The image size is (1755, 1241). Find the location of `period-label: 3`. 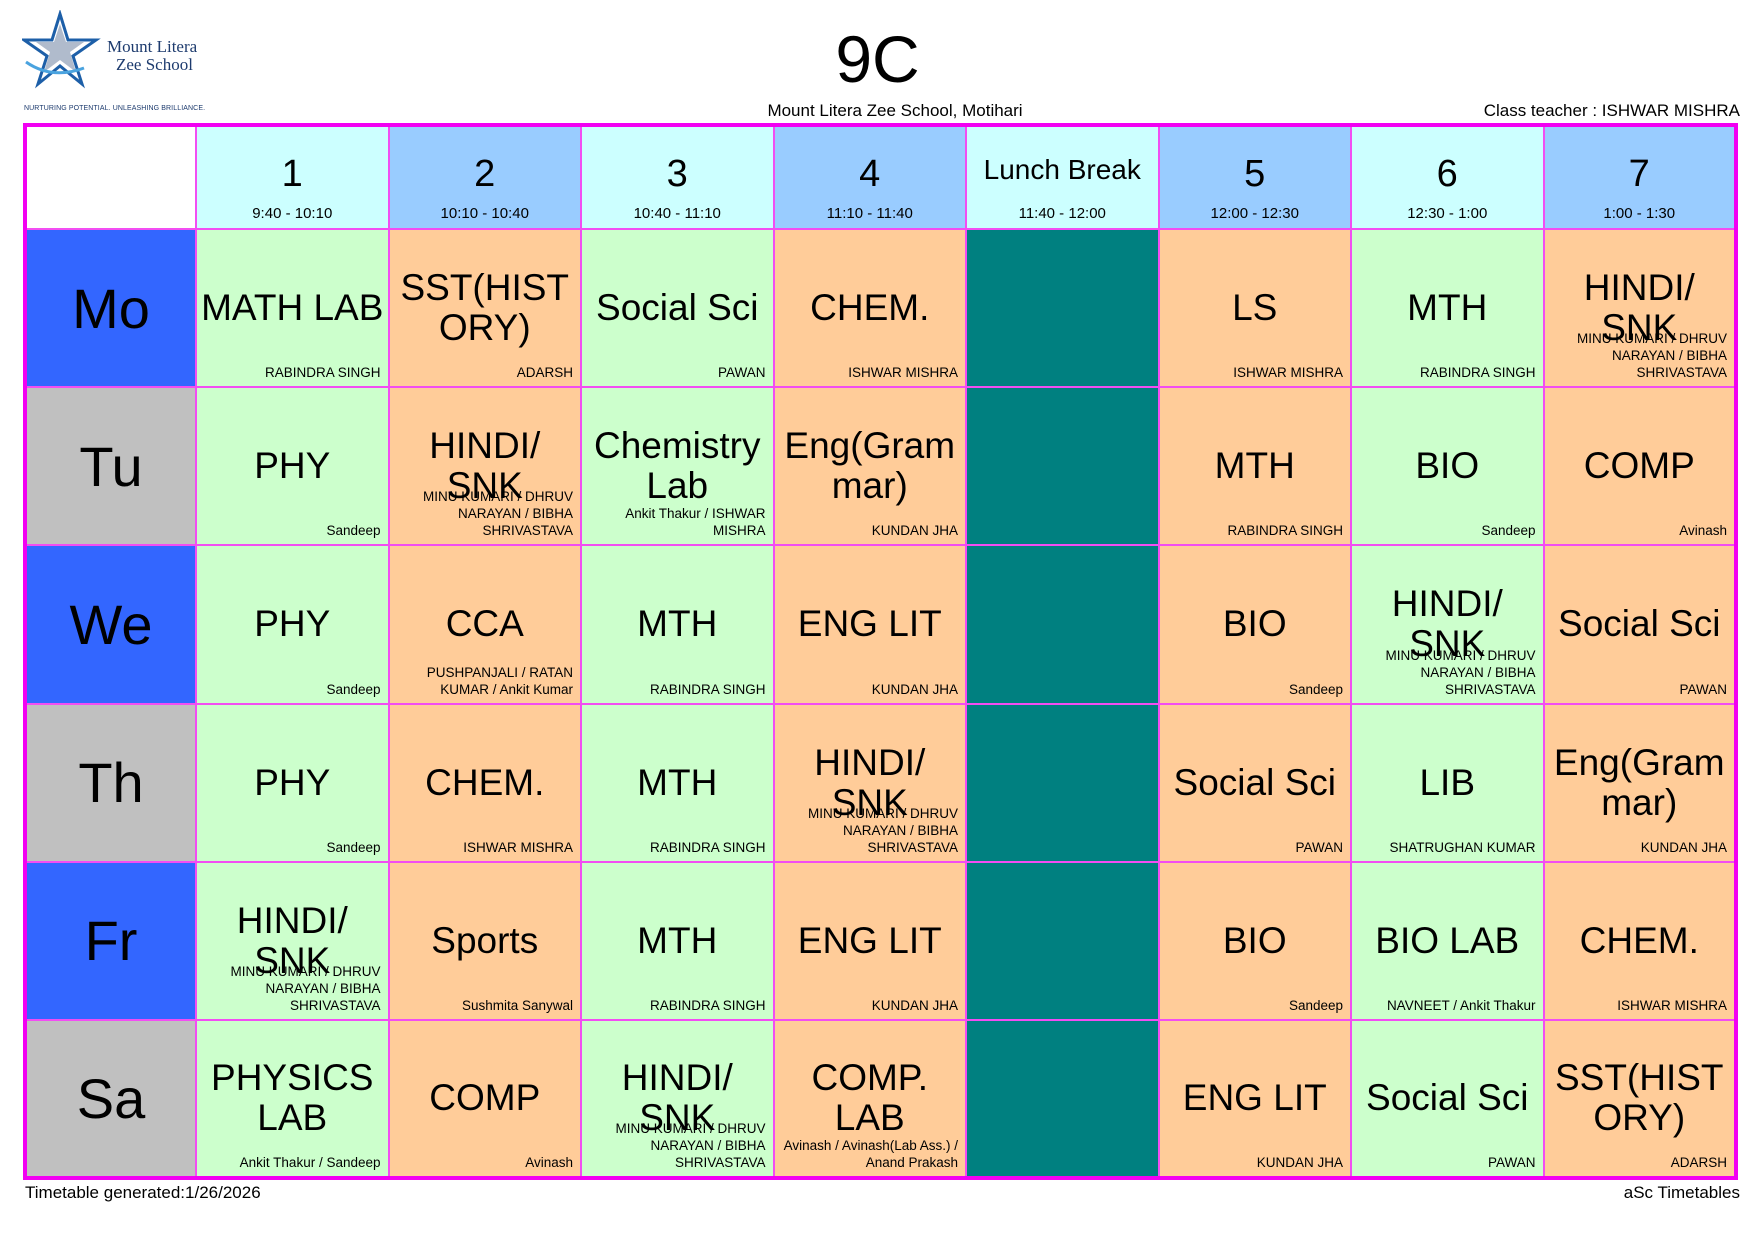

period-label: 3 is located at coordinates (677, 174).